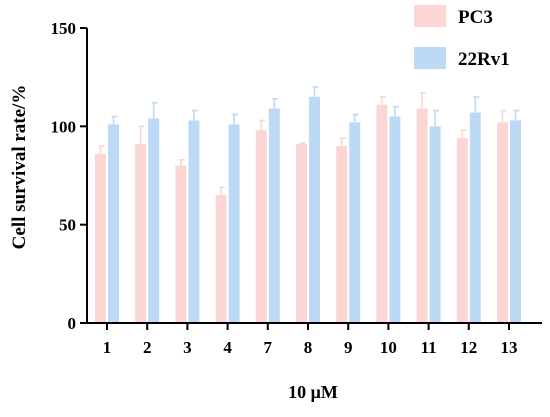 The height and width of the screenshot is (417, 550). What do you see at coordinates (313, 392) in the screenshot?
I see `x-axis-label: 10 μM` at bounding box center [313, 392].